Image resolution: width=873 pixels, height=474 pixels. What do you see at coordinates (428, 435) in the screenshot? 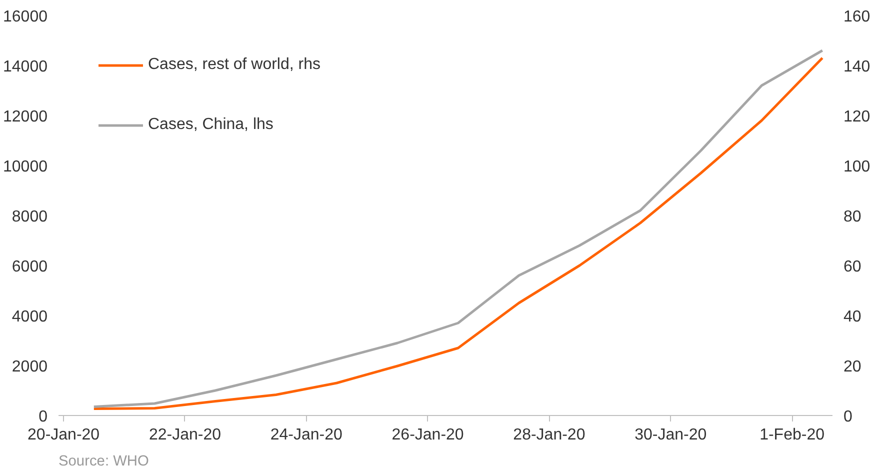
I see `x-tick-label: 26-Jan-20` at bounding box center [428, 435].